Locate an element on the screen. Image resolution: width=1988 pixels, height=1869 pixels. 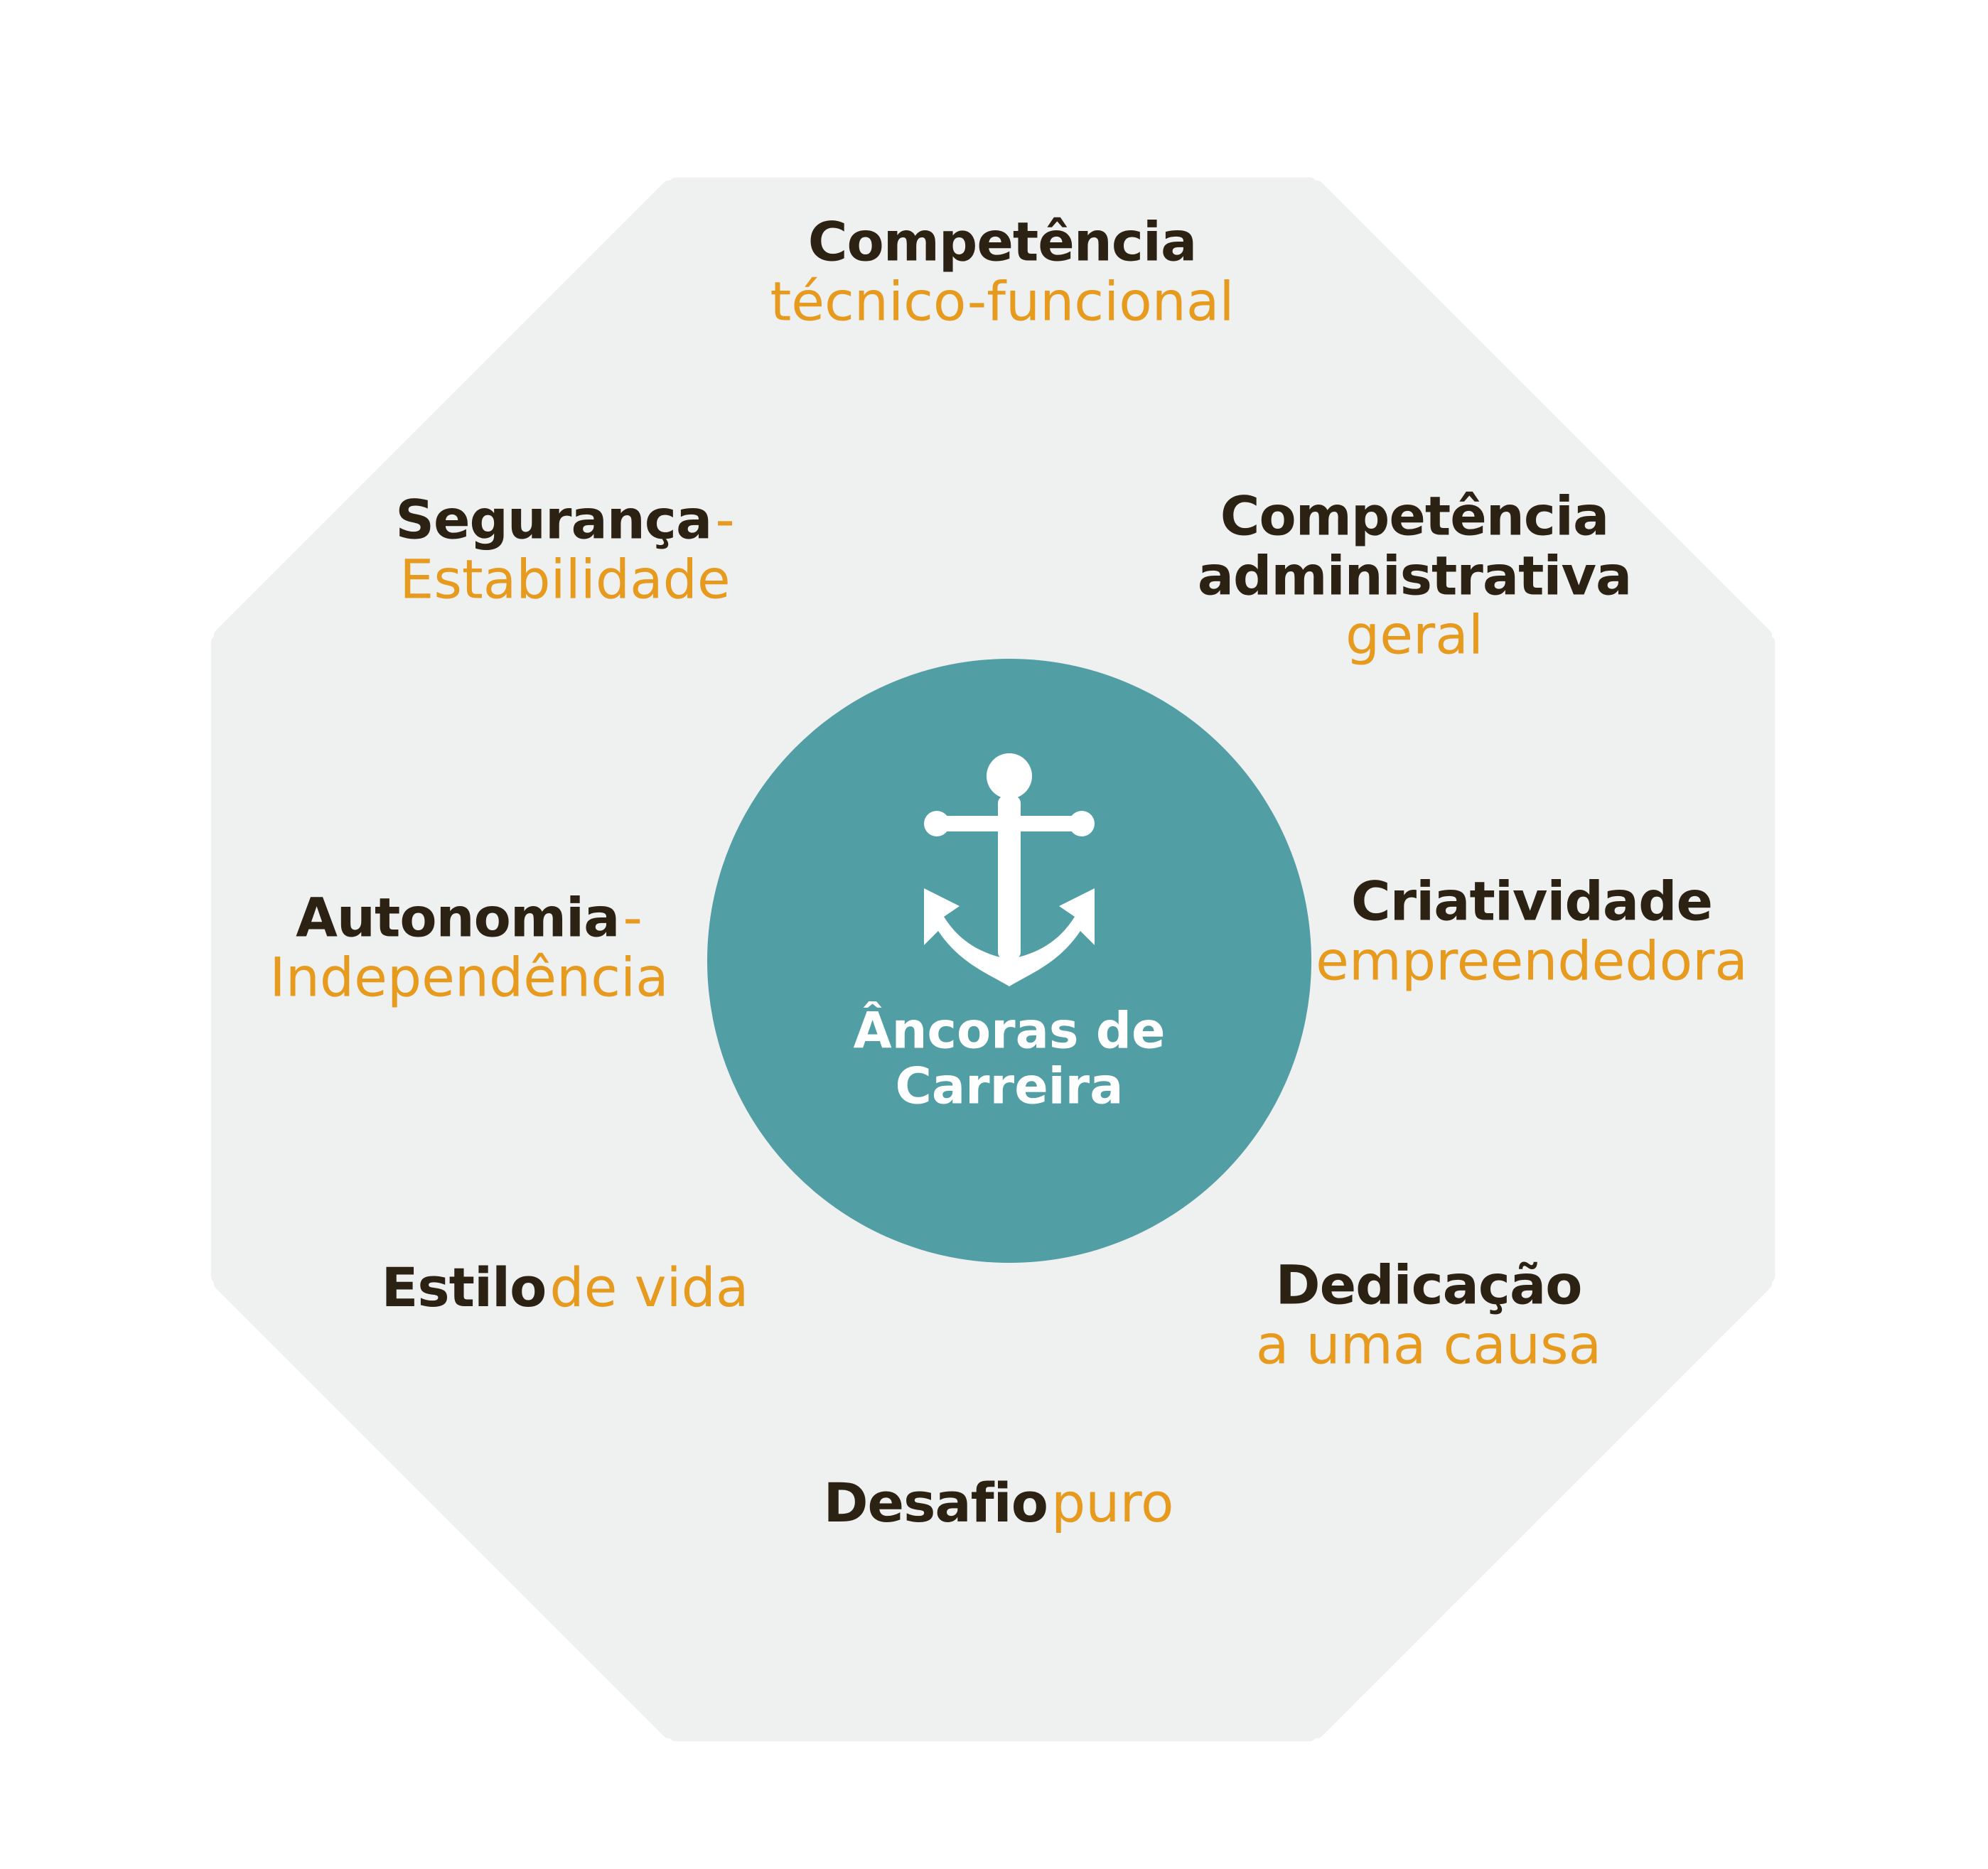
anchor-label-service: Dedicação a uma causa is located at coordinates (1428, 1315).